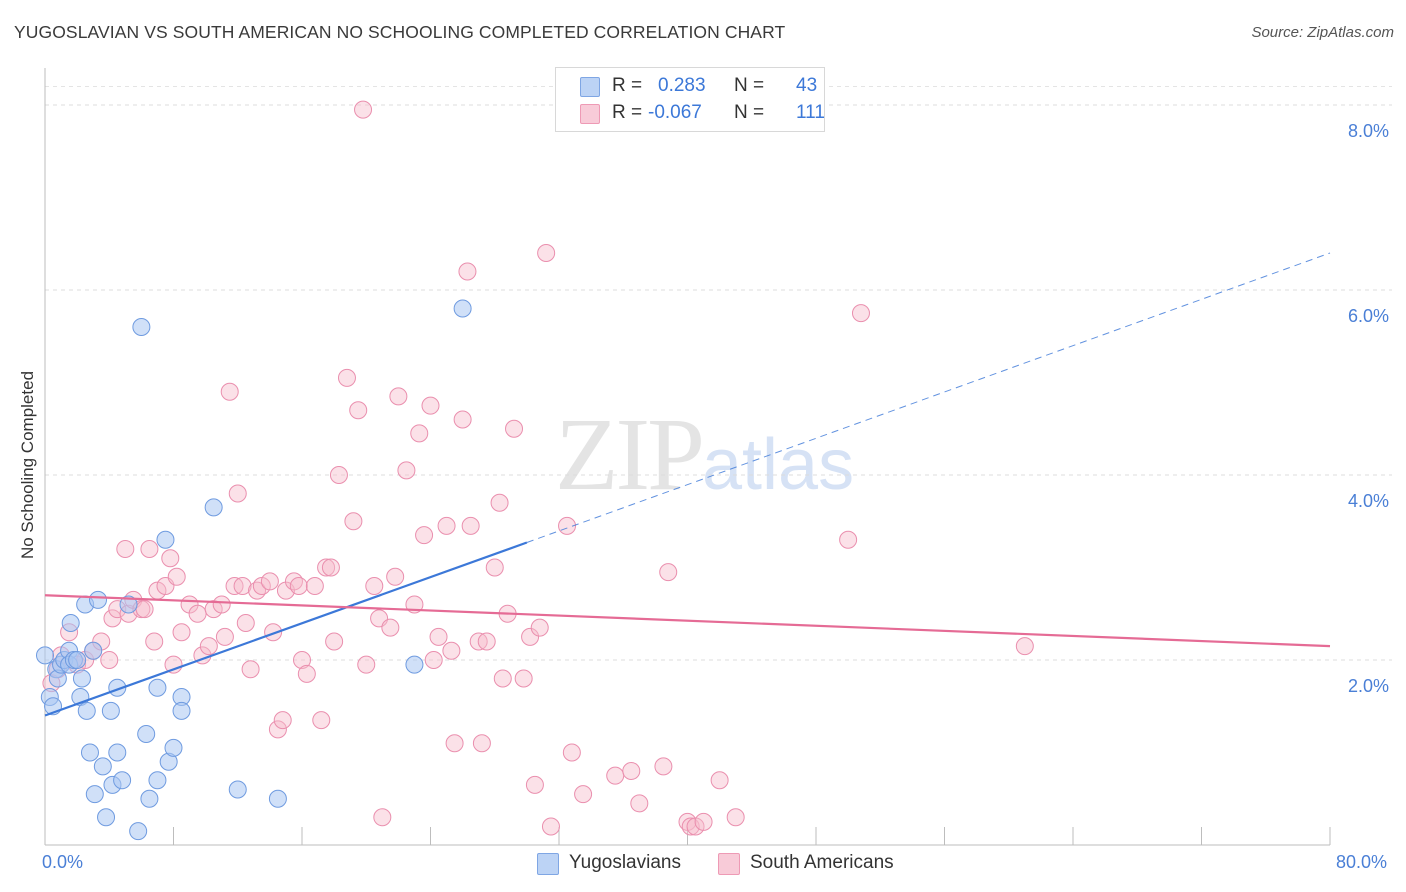  Describe the element at coordinates (625, 862) in the screenshot. I see `bottom-legend-label: Yugoslavians` at that location.